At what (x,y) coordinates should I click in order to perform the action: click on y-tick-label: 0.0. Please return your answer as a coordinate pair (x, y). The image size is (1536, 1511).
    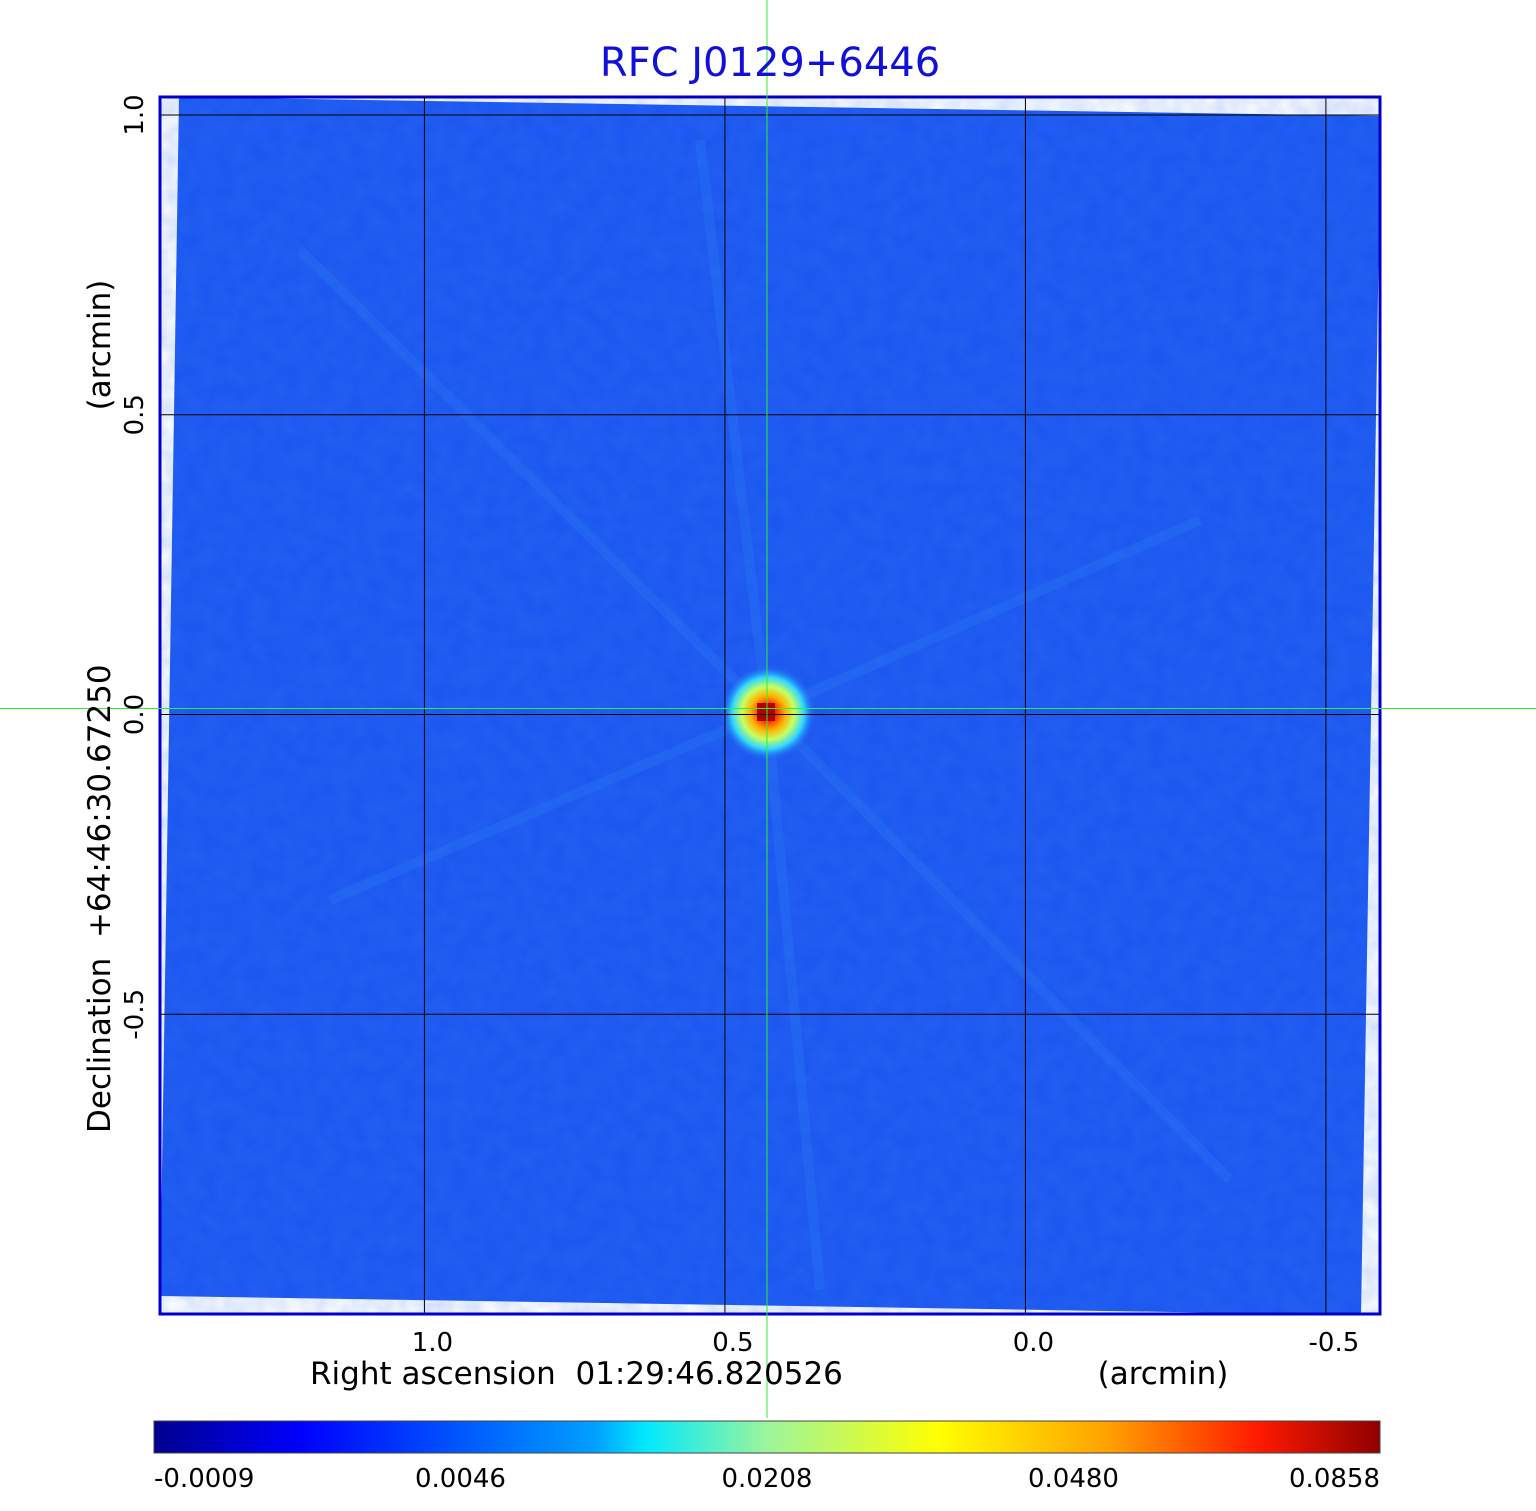
    Looking at the image, I should click on (135, 714).